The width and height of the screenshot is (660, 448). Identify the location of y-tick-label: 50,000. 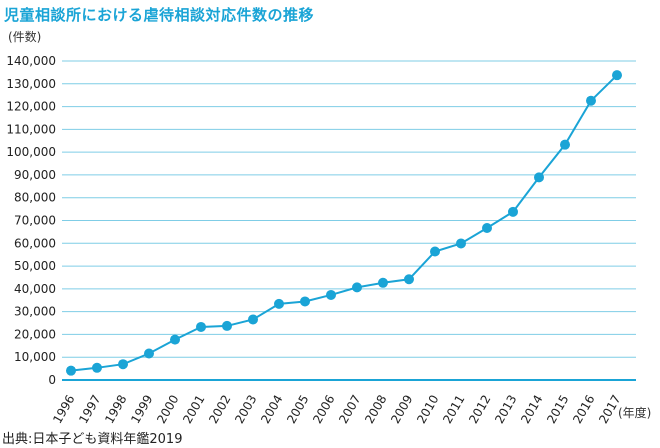
(35, 266).